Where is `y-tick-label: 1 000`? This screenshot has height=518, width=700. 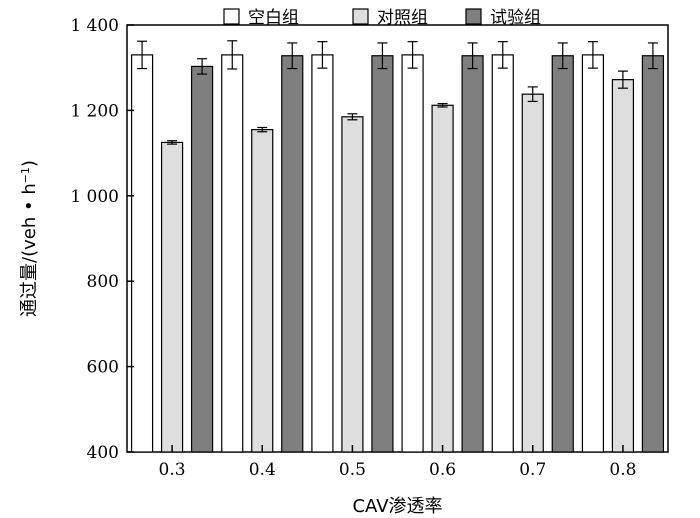
y-tick-label: 1 000 is located at coordinates (94, 197).